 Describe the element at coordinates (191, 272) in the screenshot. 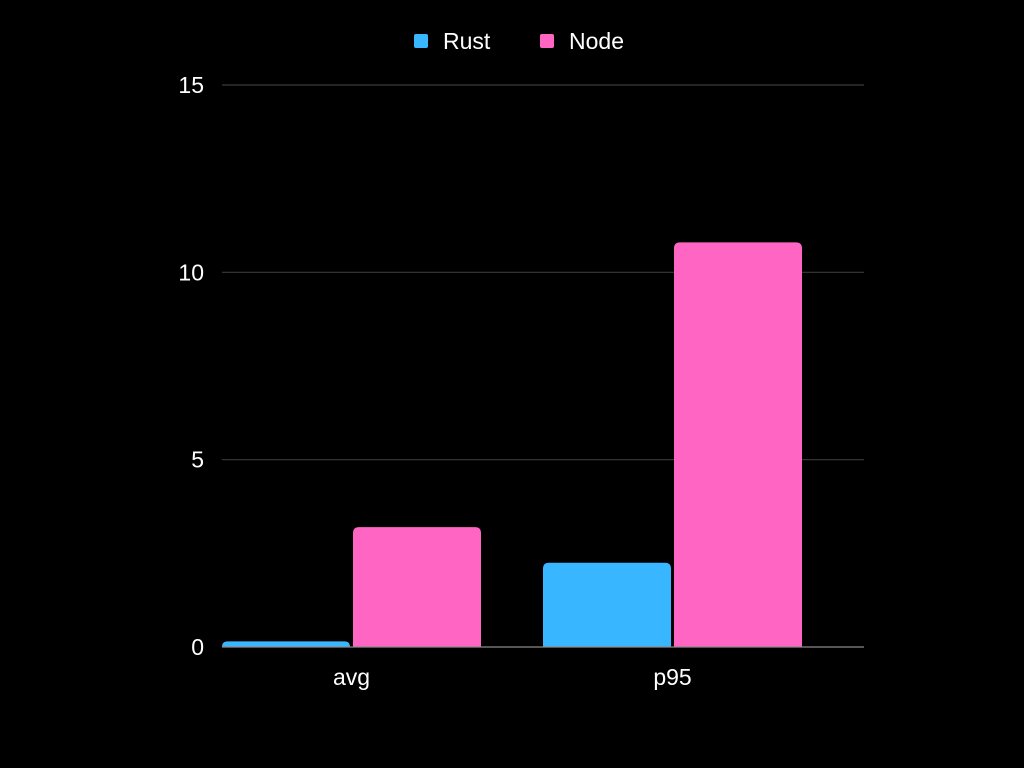

I see `y-tick-label: 10` at that location.